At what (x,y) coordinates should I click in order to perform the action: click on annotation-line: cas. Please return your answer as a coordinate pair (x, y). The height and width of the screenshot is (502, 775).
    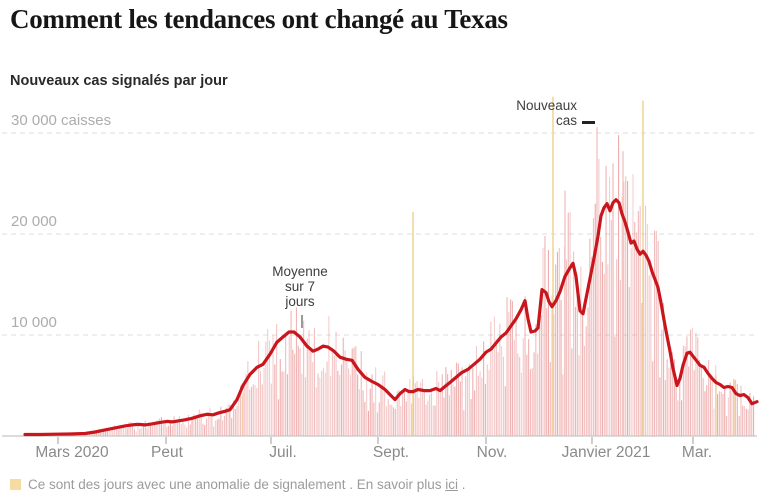
    Looking at the image, I should click on (566, 120).